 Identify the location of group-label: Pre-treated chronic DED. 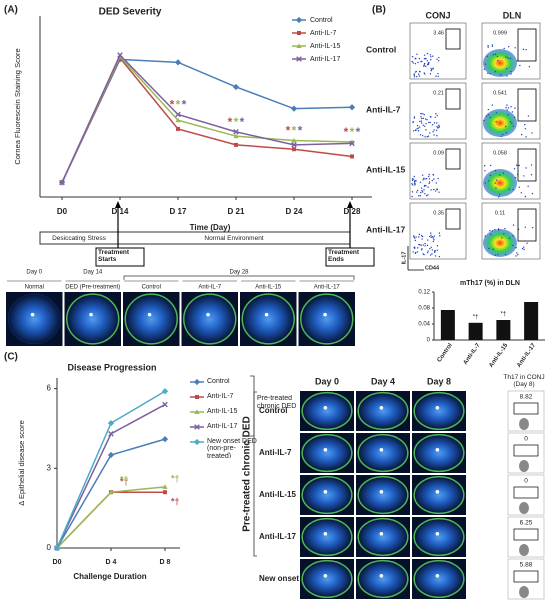
(247, 474).